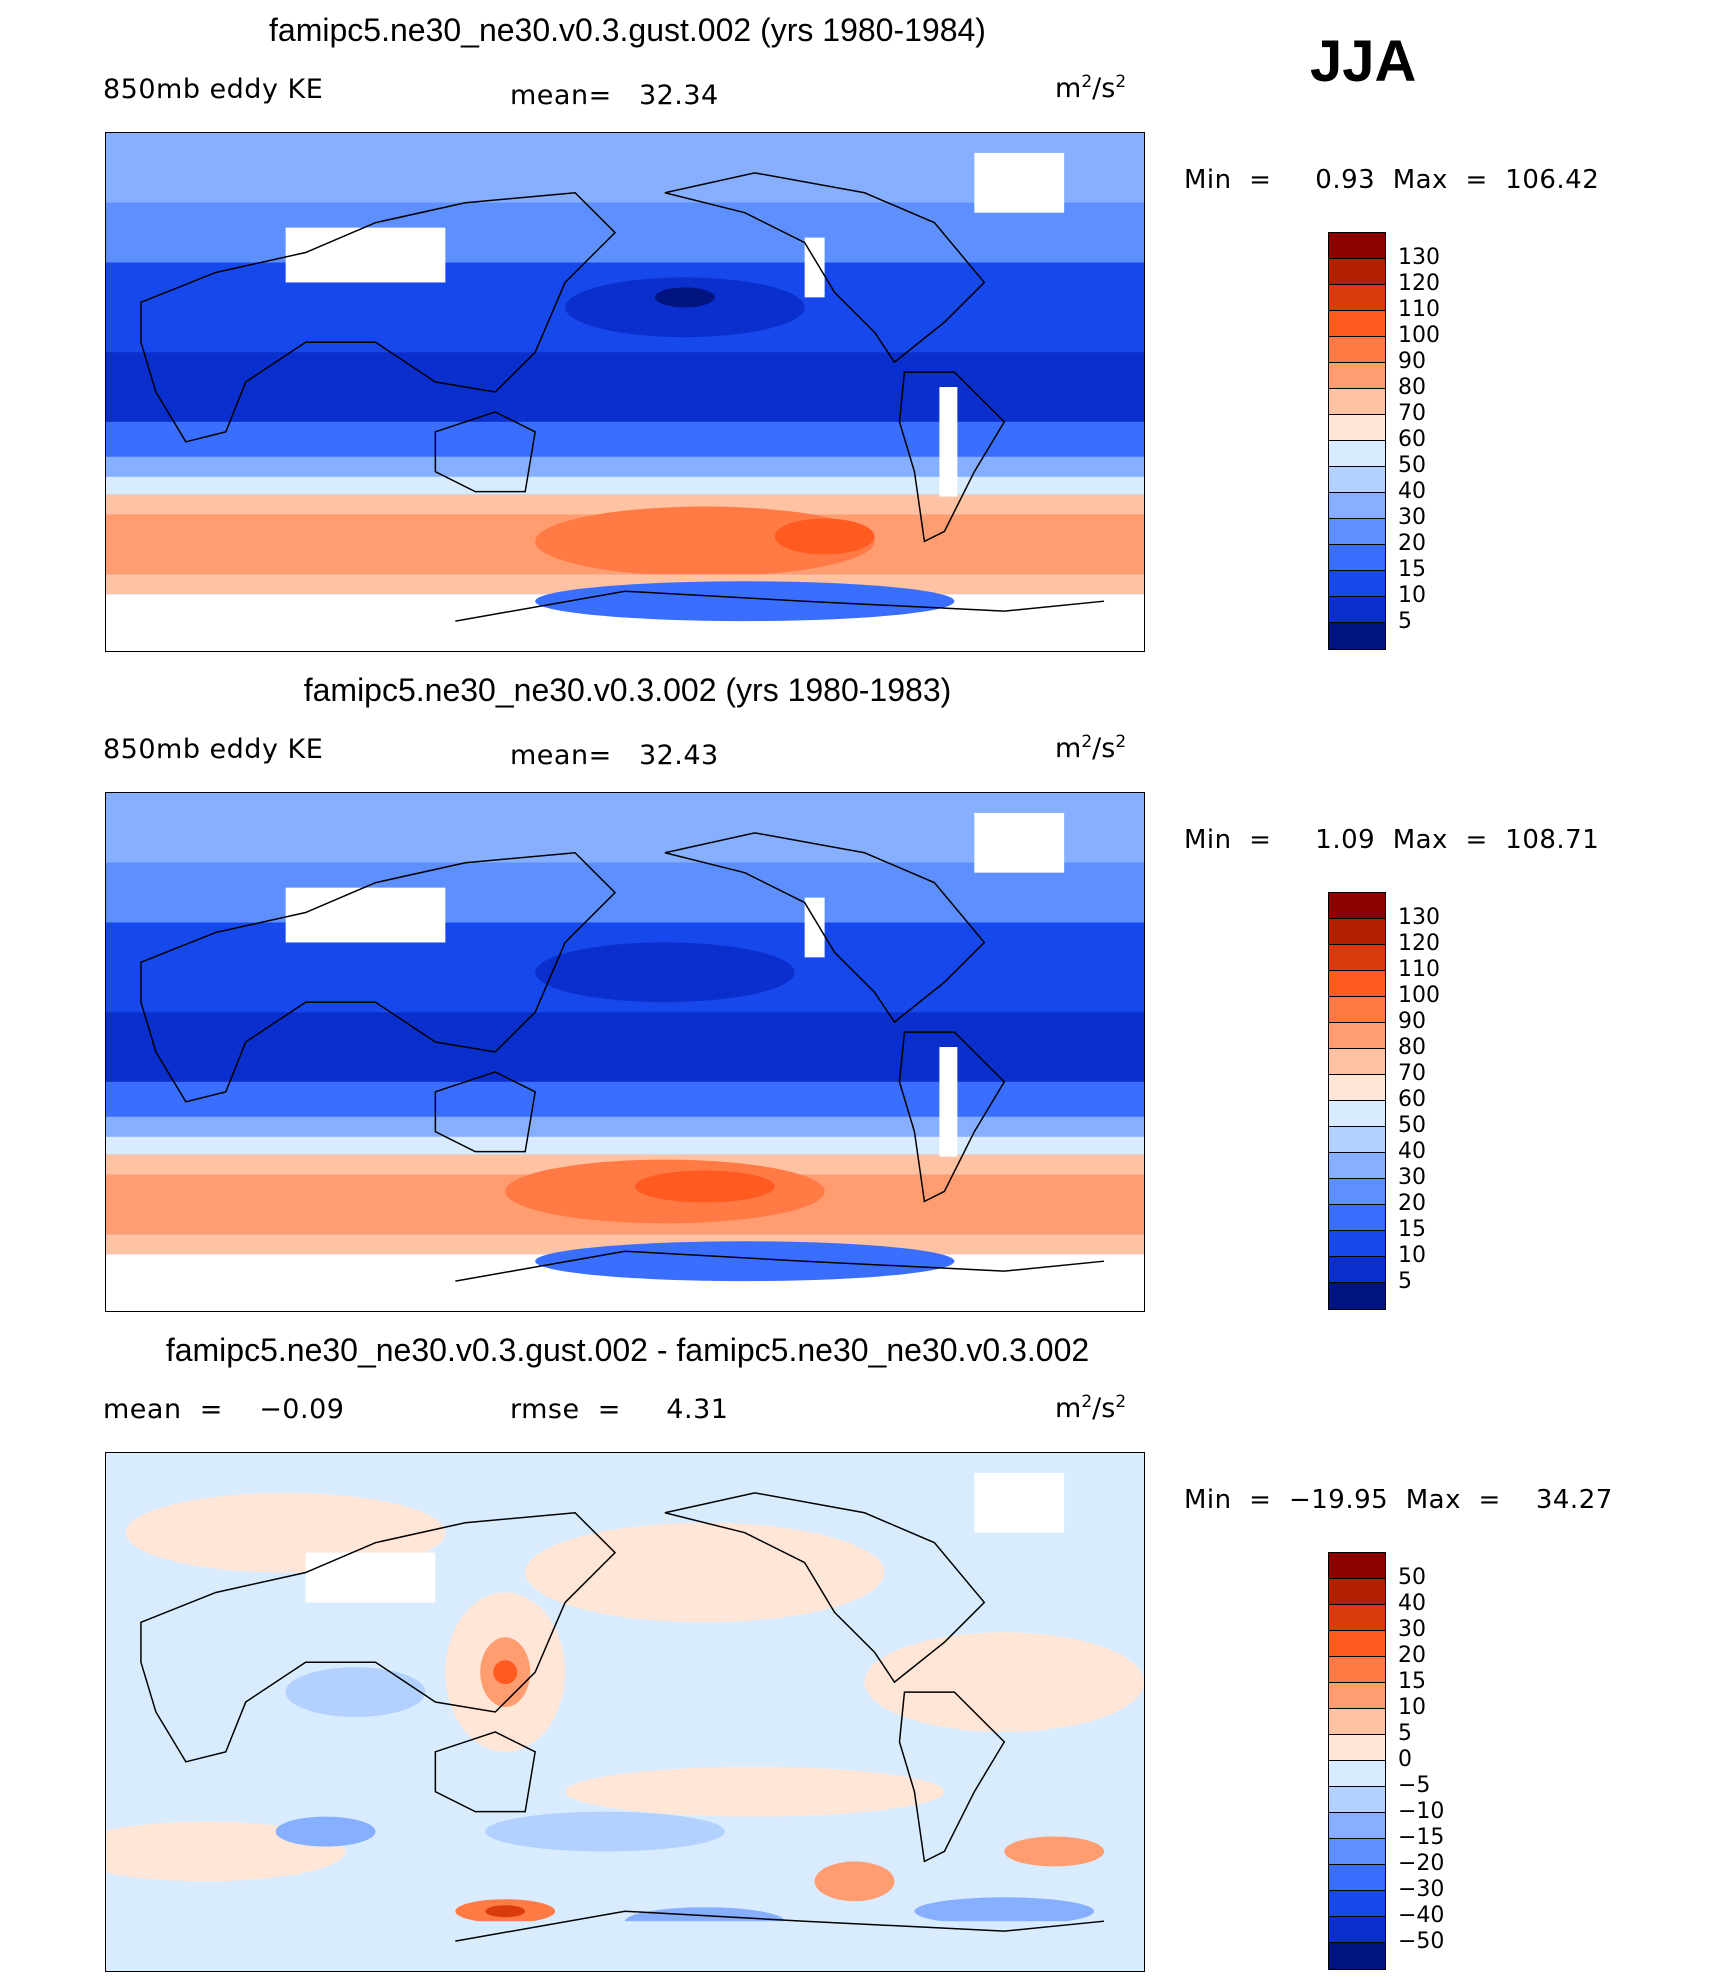 The image size is (1710, 1979). Describe the element at coordinates (1412, 1629) in the screenshot. I see `panel3-colorbar-label: 30` at that location.